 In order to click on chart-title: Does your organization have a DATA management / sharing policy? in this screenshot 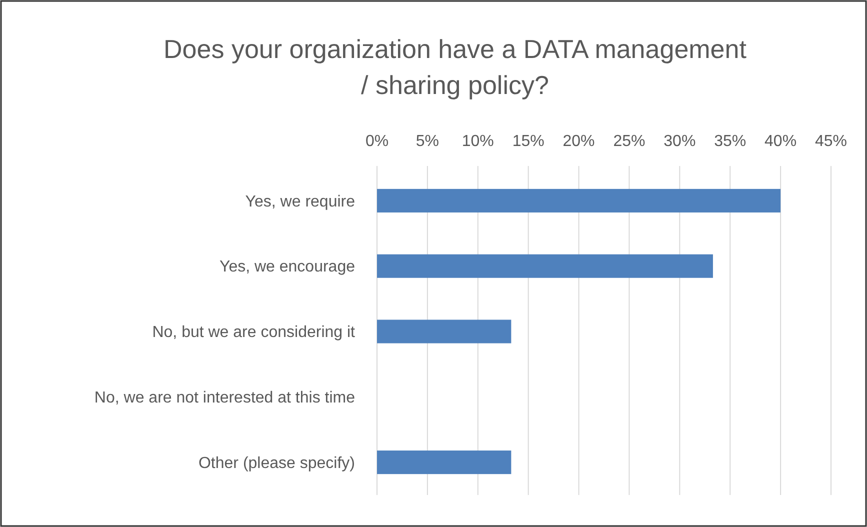, I will do `click(456, 67)`.